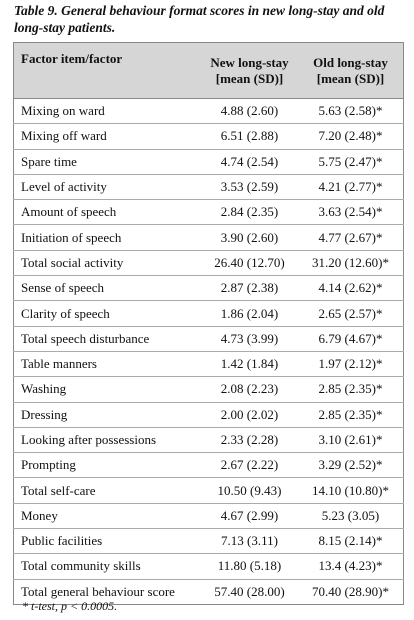 This screenshot has width=414, height=620. Describe the element at coordinates (107, 338) in the screenshot. I see `table-cell: Total speech disturbance` at that location.